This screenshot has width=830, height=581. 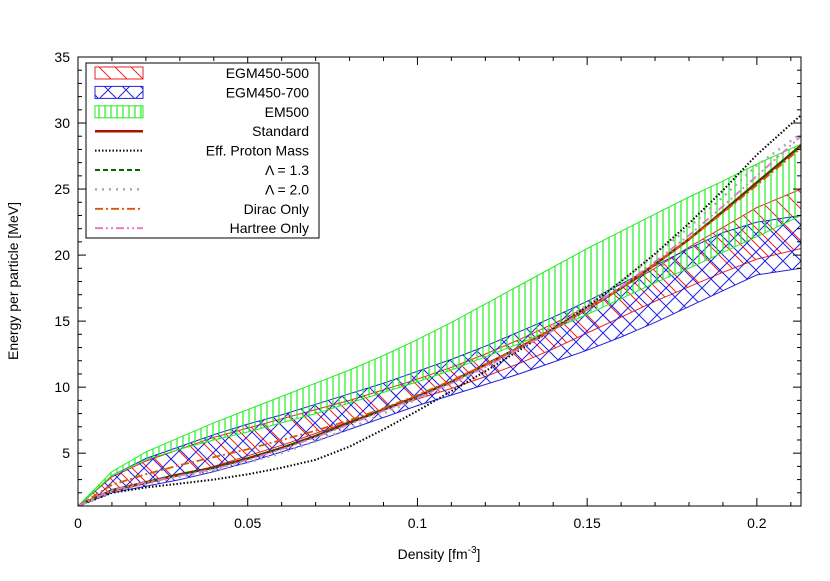 What do you see at coordinates (418, 523) in the screenshot?
I see `x-tick-label: 0.1` at bounding box center [418, 523].